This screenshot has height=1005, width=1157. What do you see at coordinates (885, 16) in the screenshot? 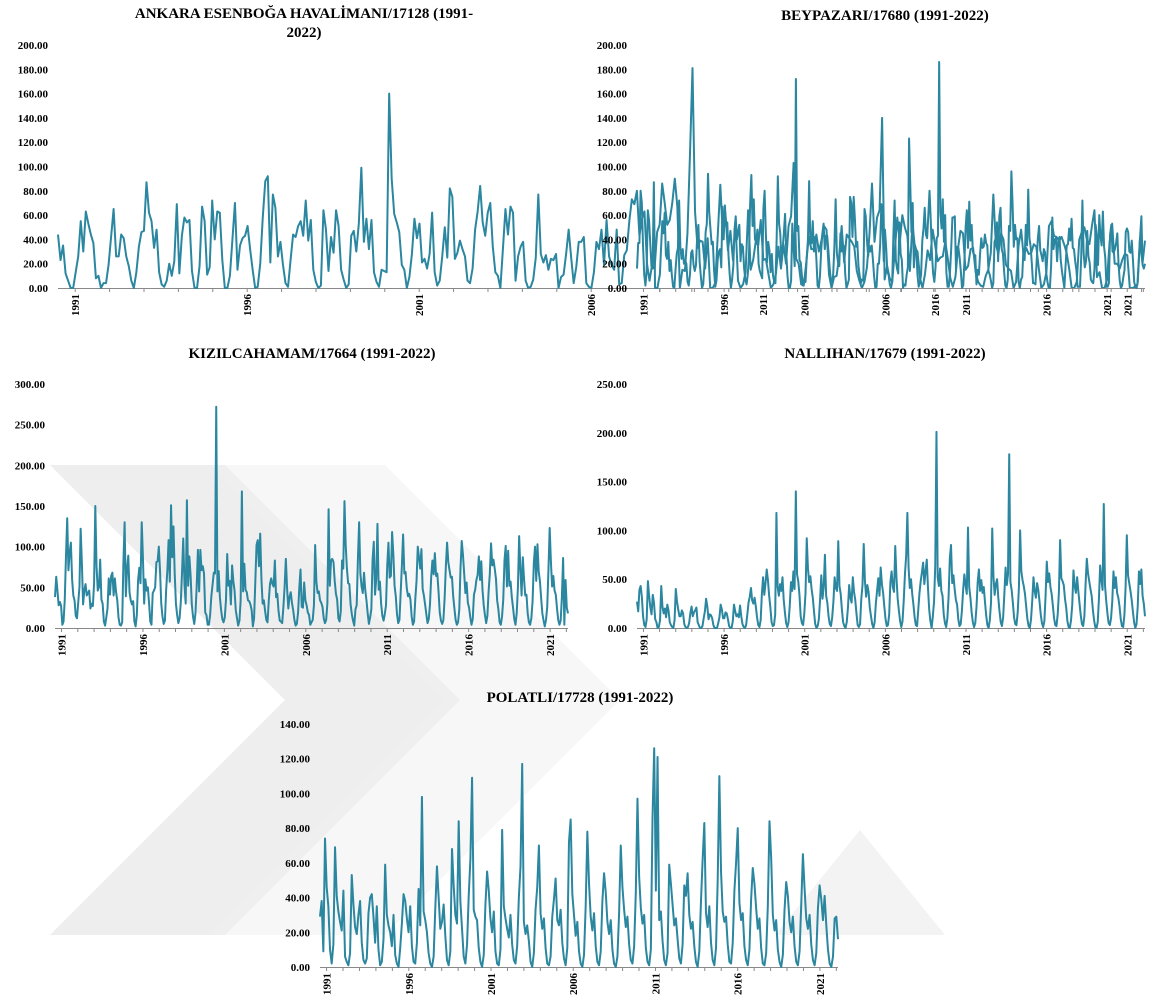
I see `chart-title: BEYPAZARI/17680 (1991-2022)` at bounding box center [885, 16].